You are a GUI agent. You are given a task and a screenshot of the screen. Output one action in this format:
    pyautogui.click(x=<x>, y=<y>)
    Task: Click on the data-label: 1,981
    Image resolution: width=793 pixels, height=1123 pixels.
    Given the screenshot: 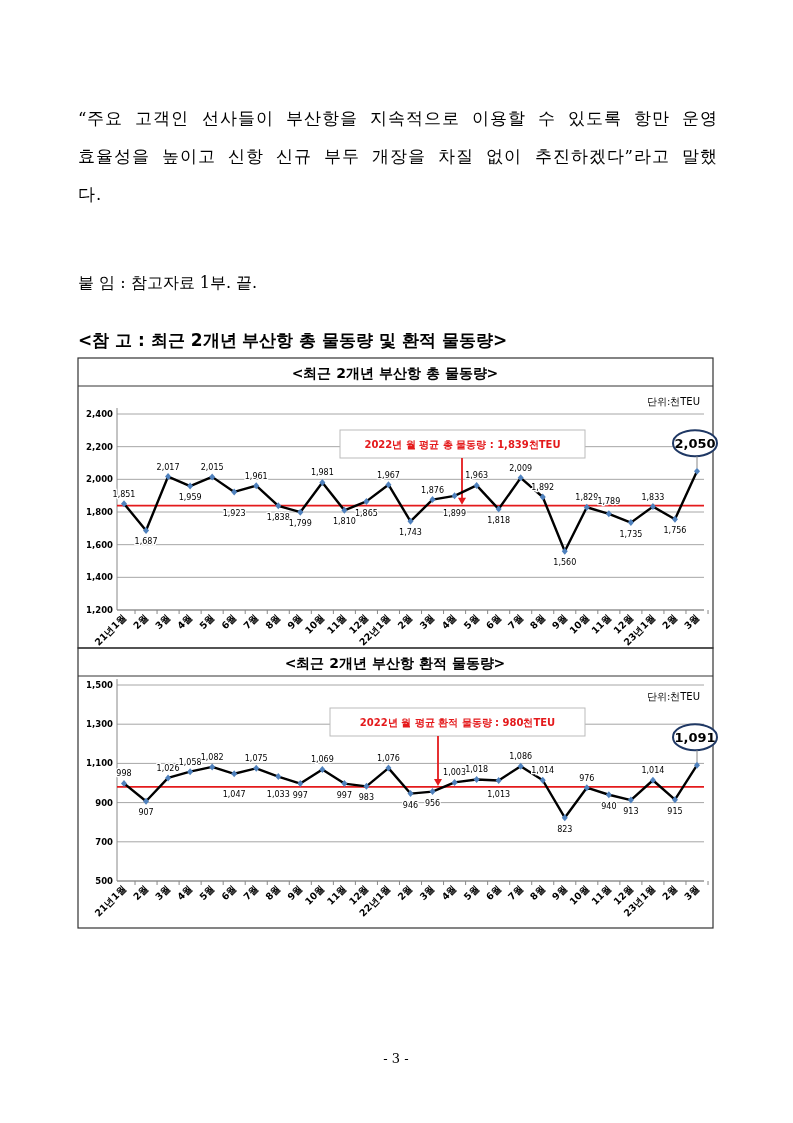 What is the action you would take?
    pyautogui.click(x=322, y=473)
    